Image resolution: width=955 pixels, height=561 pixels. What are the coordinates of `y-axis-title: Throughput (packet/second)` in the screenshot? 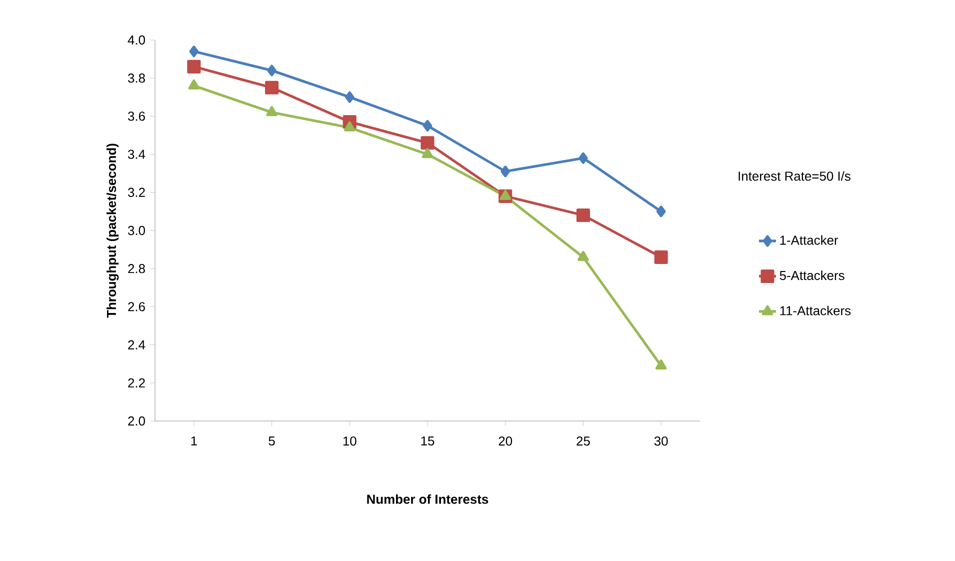 It's located at (112, 231).